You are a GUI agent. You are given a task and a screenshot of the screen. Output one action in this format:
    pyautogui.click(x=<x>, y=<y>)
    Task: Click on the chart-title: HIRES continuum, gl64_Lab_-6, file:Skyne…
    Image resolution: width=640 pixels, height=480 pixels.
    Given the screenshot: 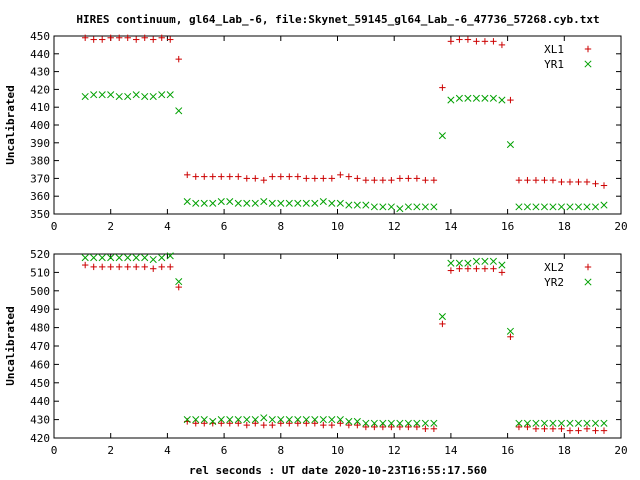 What is the action you would take?
    pyautogui.click(x=337, y=19)
    